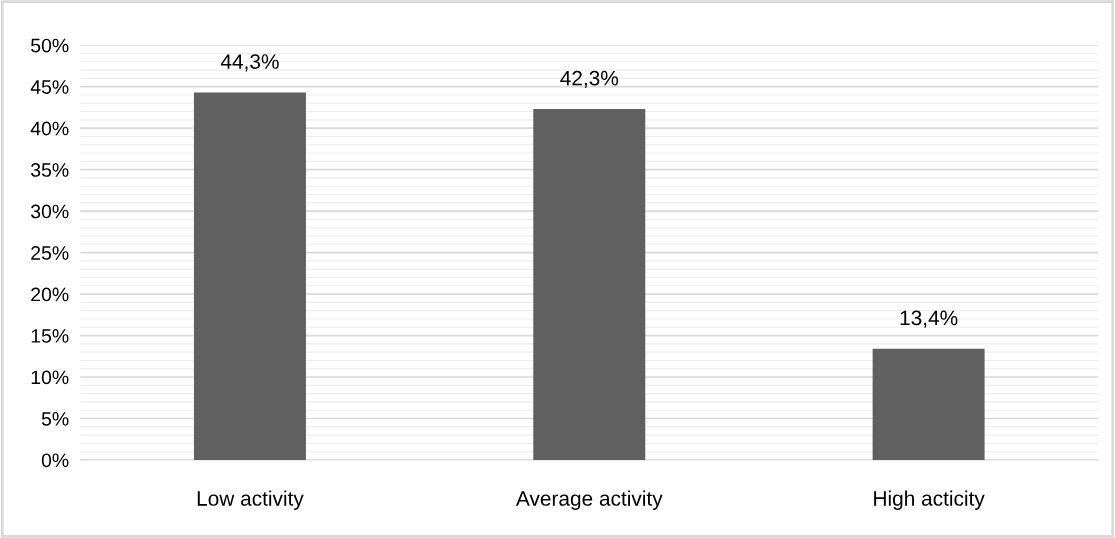  Describe the element at coordinates (50, 377) in the screenshot. I see `y-tick-label: 10%` at that location.